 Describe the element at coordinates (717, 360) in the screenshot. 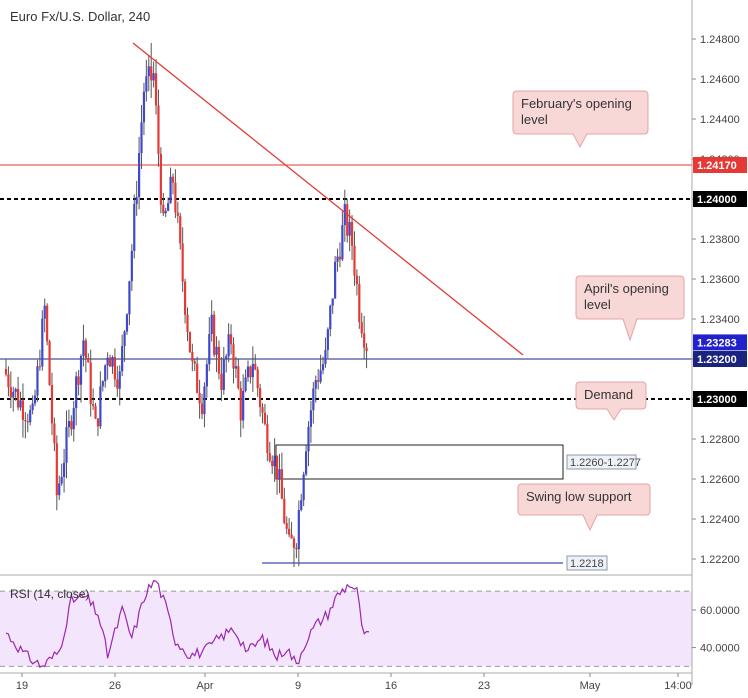

I see `level-label: 1.23200` at that location.